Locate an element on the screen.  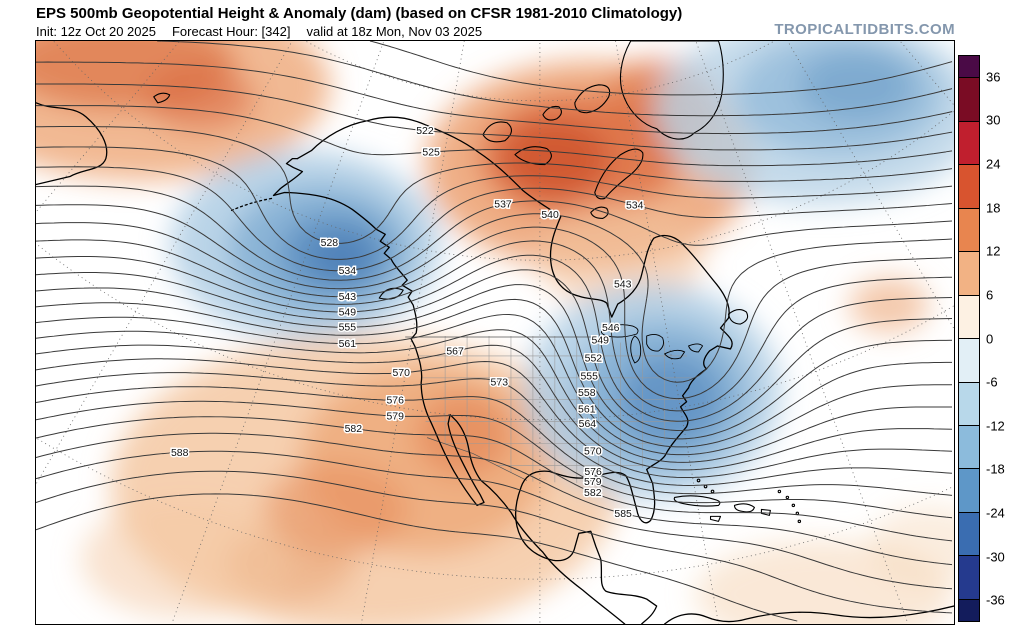
colorbar-tick-label: 12 is located at coordinates (993, 251).